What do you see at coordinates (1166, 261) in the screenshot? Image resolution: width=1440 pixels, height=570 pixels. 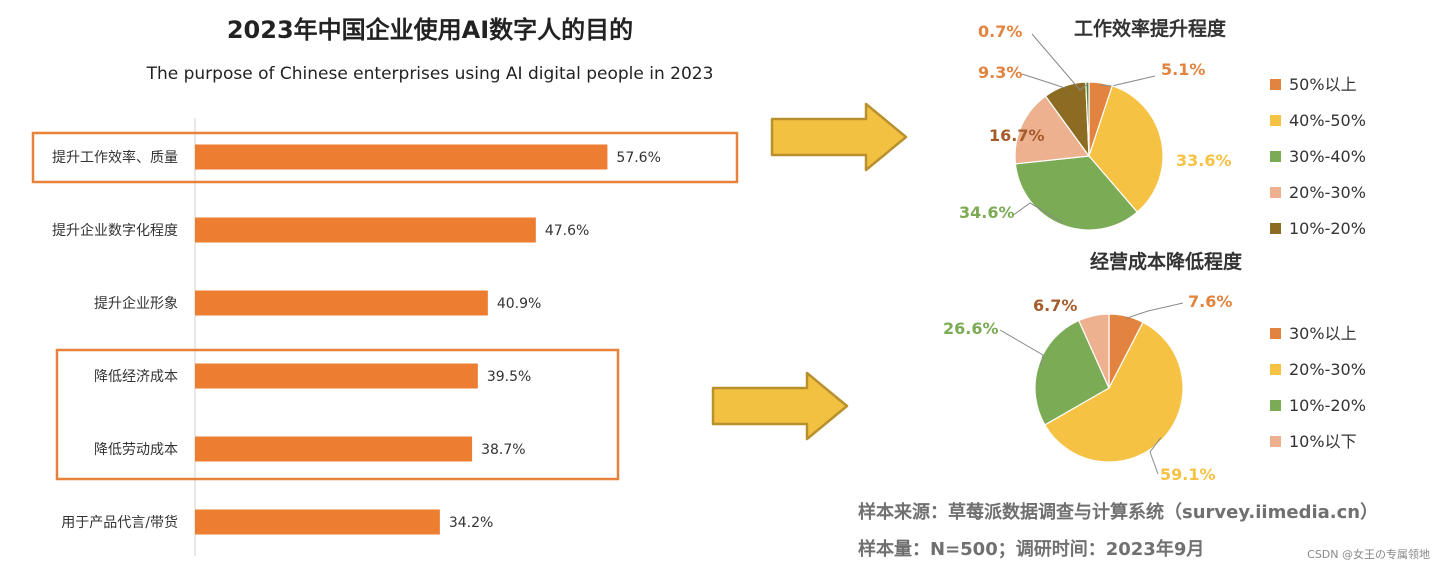 I see `pie-title: 经营成本降低程度` at bounding box center [1166, 261].